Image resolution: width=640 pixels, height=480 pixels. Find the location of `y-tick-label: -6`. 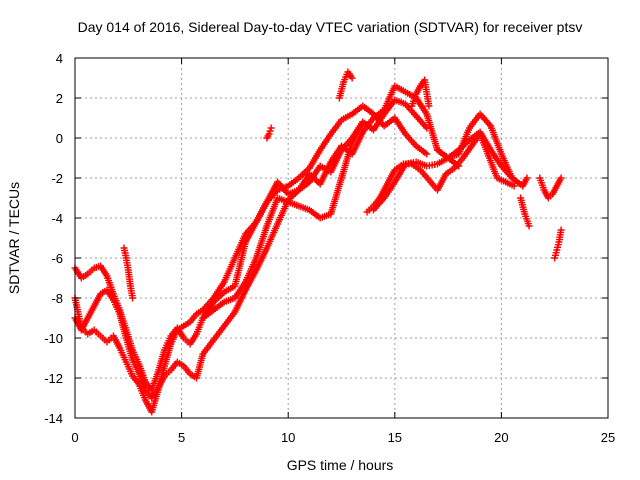

y-tick-label: -6 is located at coordinates (57, 258).